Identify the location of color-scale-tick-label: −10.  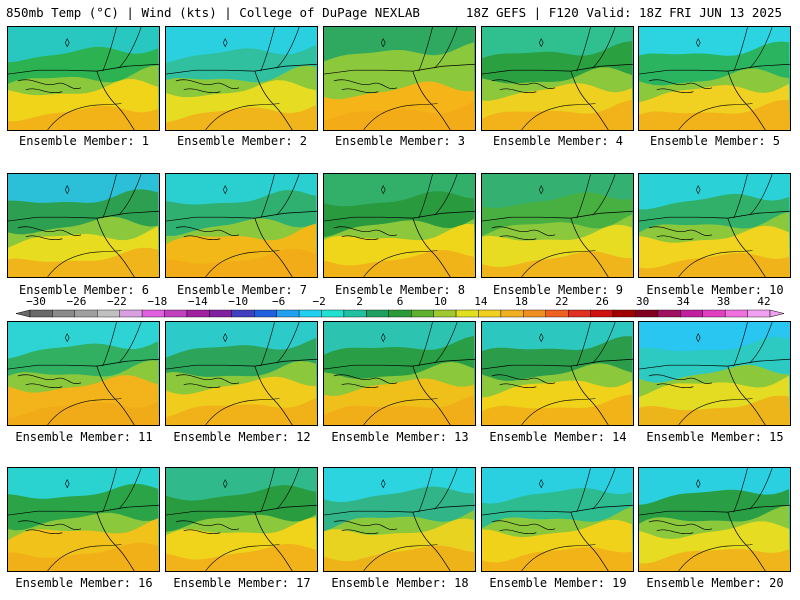
(238, 301).